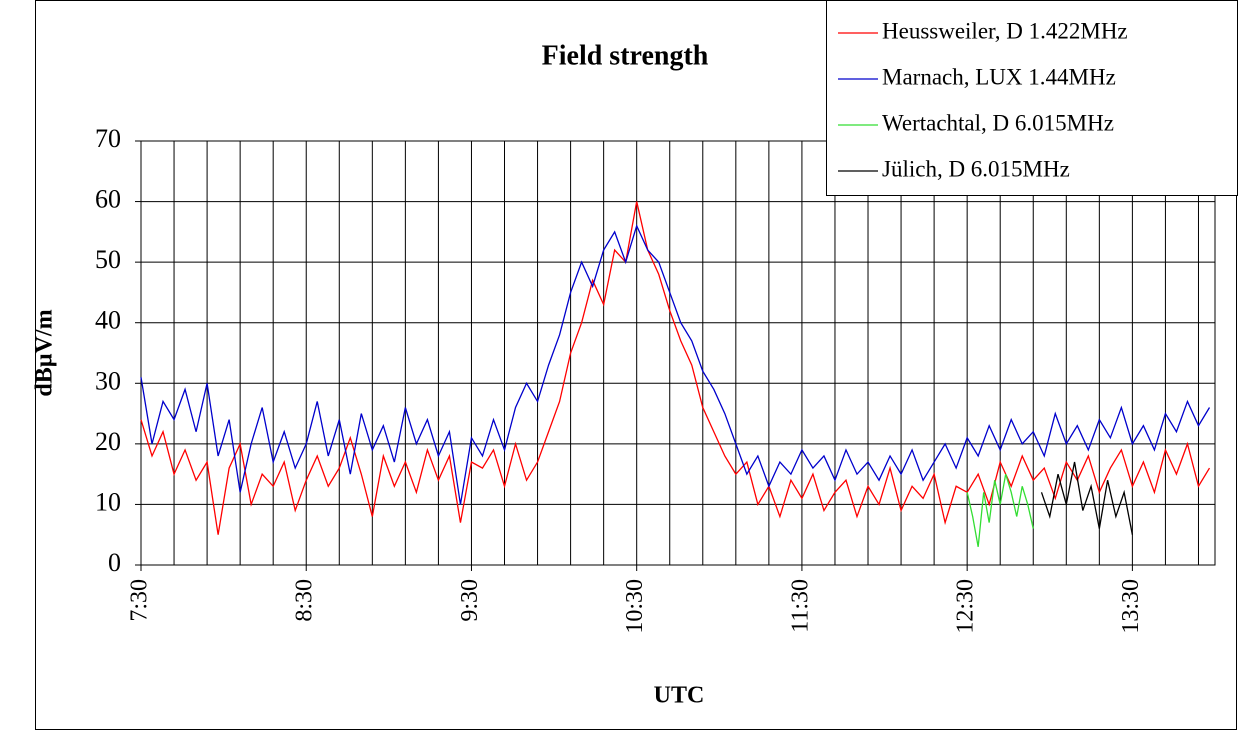 Image resolution: width=1243 pixels, height=735 pixels. What do you see at coordinates (1032, 98) in the screenshot?
I see `legend-box` at bounding box center [1032, 98].